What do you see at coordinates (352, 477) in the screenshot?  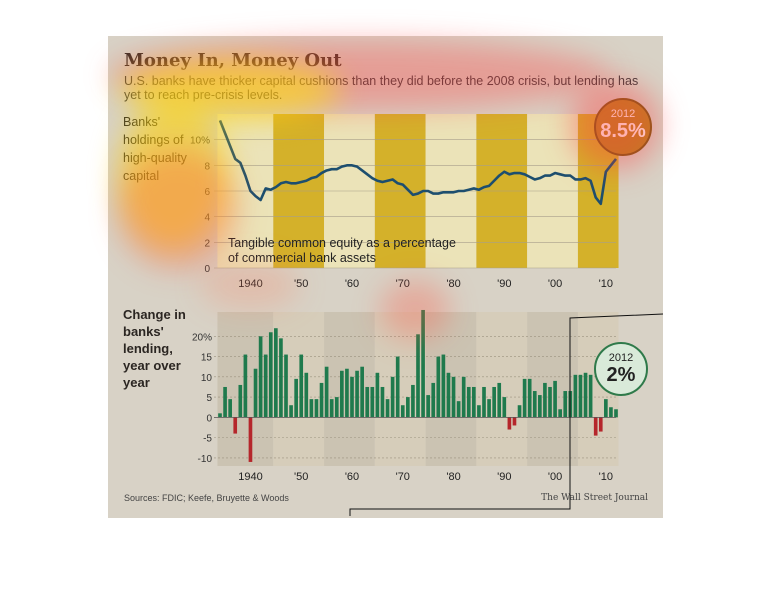 I see `bottom-x-tick-label: '60` at bounding box center [352, 477].